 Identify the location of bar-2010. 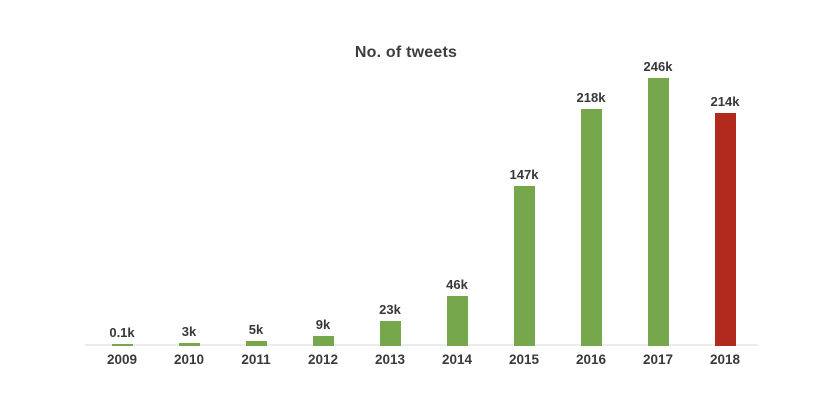
(189, 344).